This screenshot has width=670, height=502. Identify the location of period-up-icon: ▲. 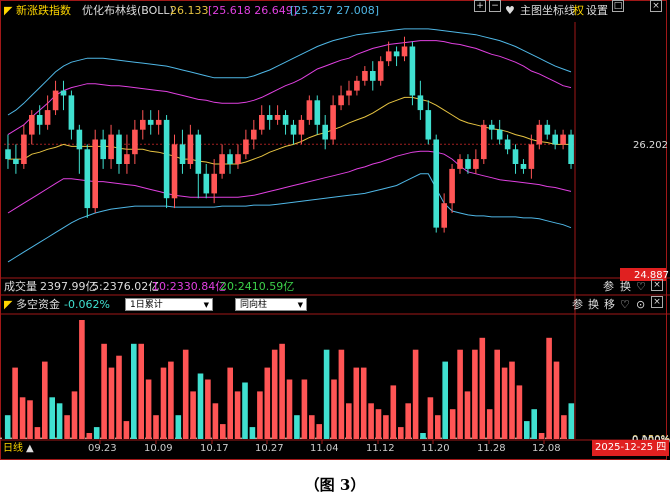
(30, 448).